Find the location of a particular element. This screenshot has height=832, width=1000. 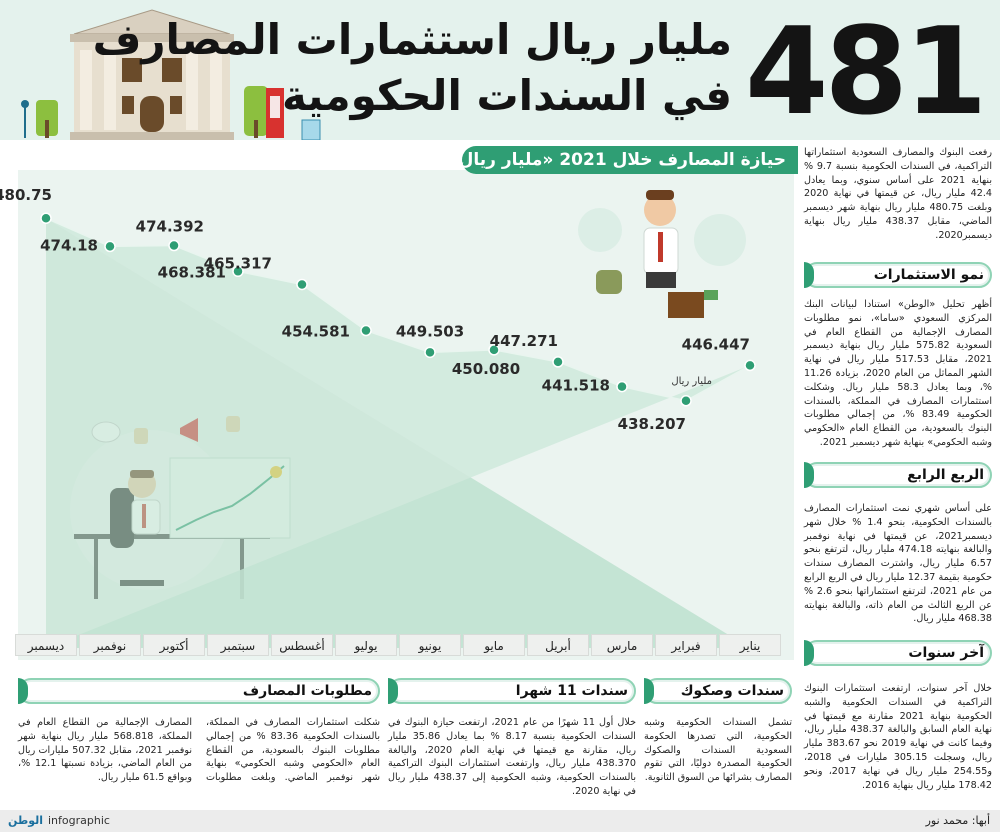

footer: الوطن infographic أبها: محمد نور is located at coordinates (500, 821).